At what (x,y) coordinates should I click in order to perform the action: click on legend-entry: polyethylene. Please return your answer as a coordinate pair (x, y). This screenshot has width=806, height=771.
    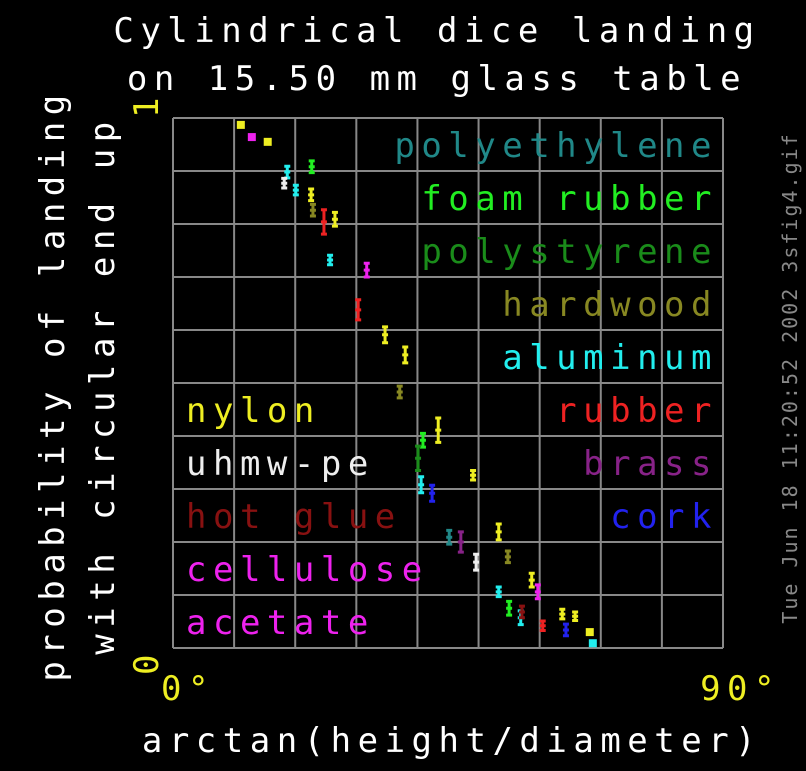
    Looking at the image, I should click on (556, 146).